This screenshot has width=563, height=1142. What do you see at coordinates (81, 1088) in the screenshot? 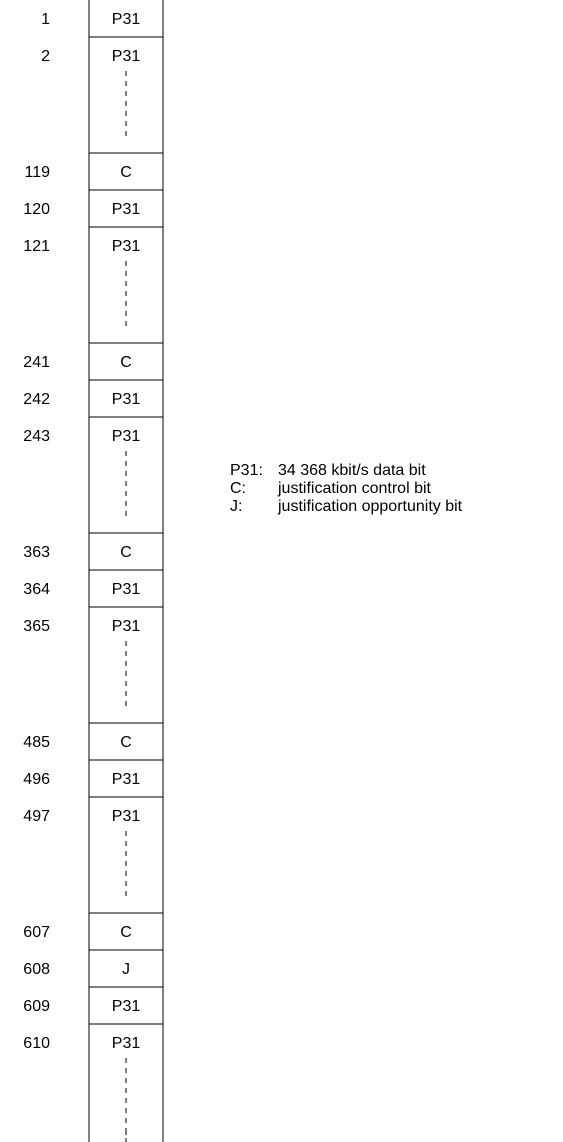
I see `bit-row: 610 P31` at bounding box center [81, 1088].